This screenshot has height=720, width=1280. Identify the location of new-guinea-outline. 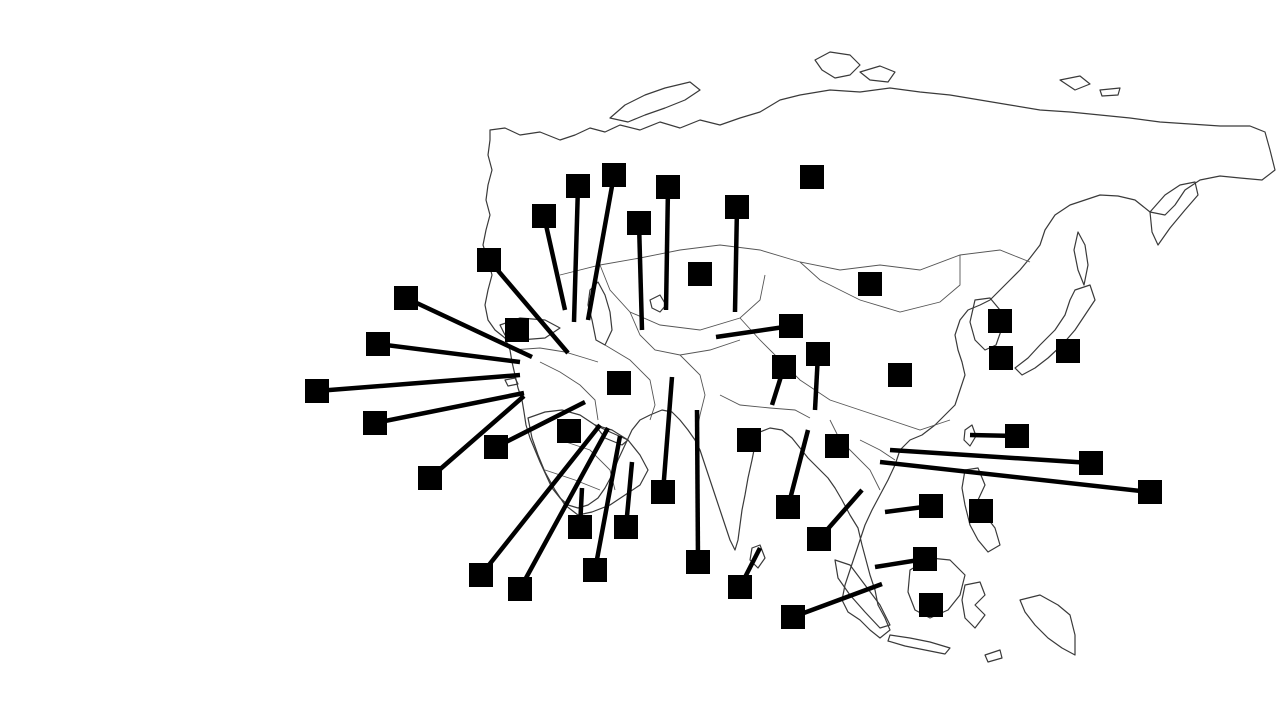
(1047, 625).